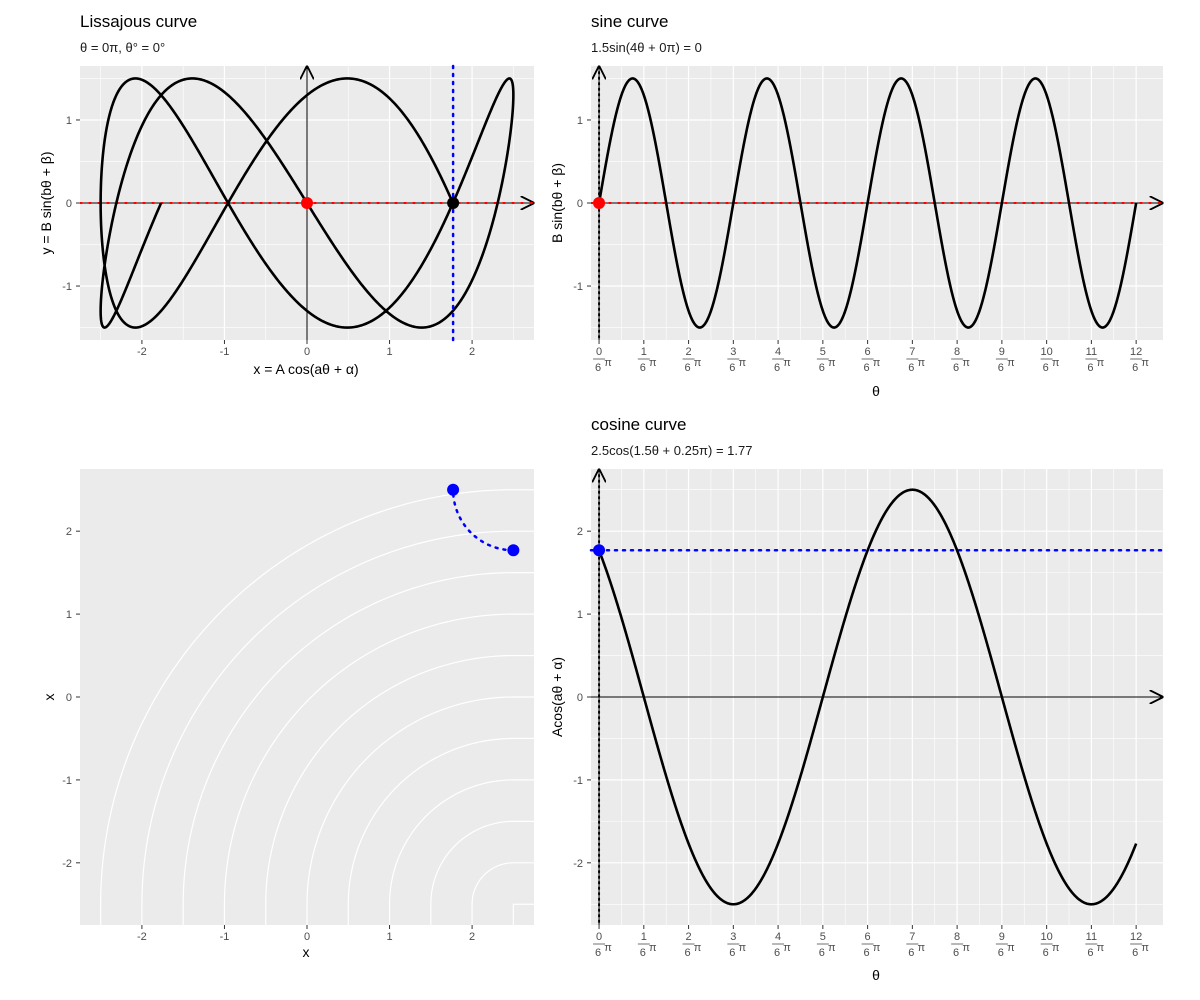  What do you see at coordinates (689, 352) in the screenshot?
I see `sine-x-tick-numerator: 2` at bounding box center [689, 352].